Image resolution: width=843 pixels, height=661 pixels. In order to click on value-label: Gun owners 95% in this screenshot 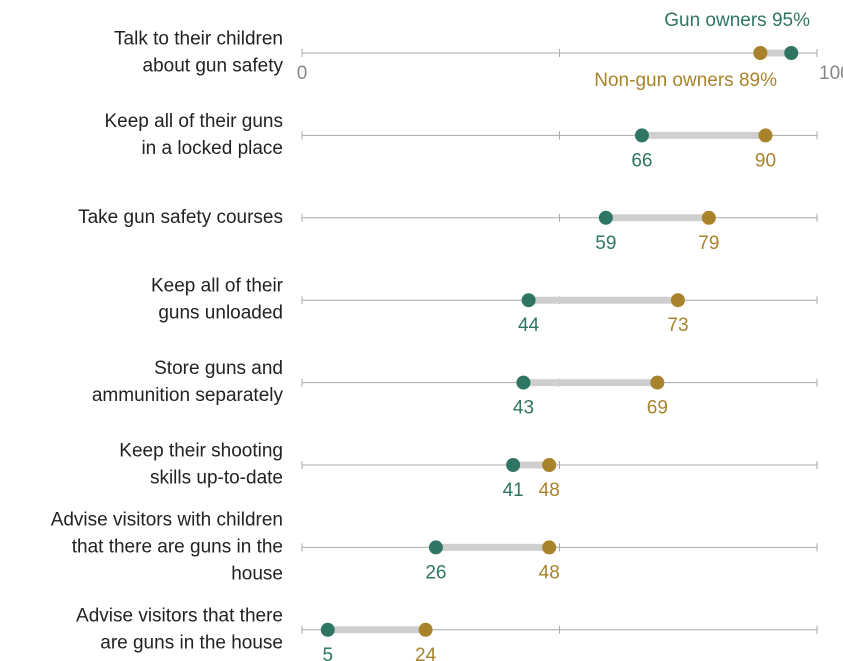, I will do `click(737, 20)`.